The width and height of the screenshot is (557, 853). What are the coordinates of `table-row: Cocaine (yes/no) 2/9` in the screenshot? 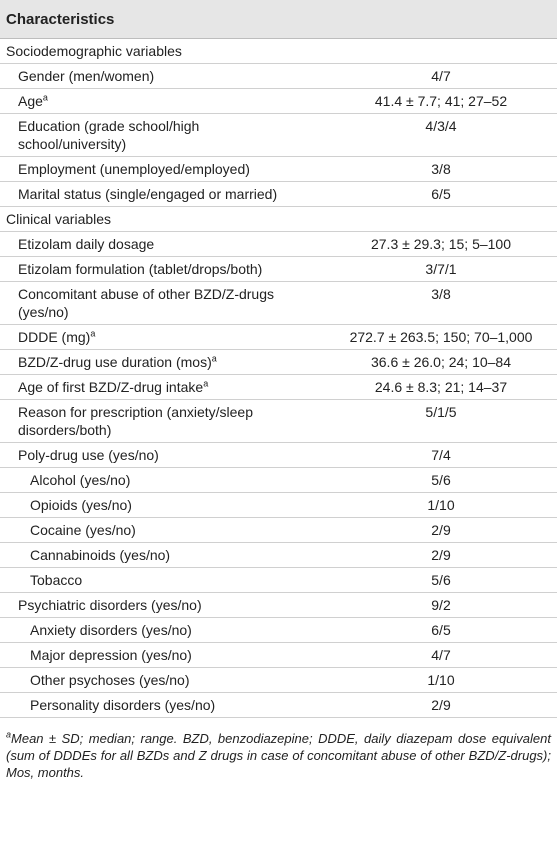 It's located at (278, 530).